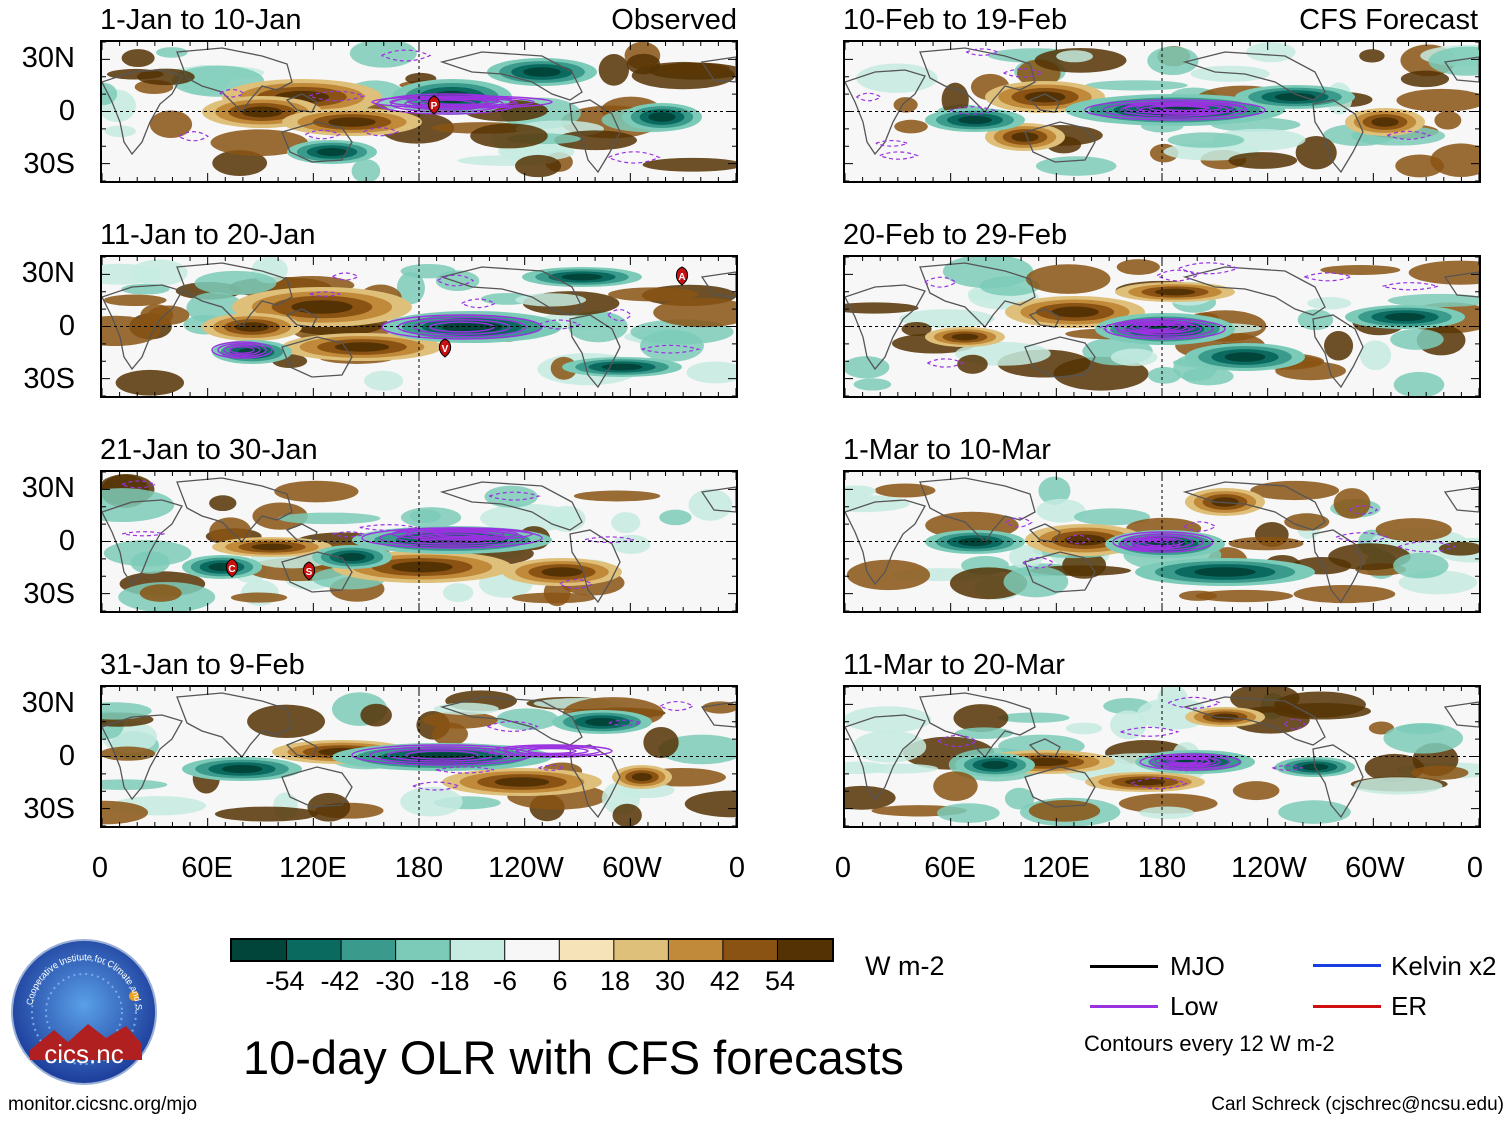 The width and height of the screenshot is (1510, 1121). I want to click on legend-label-low: Low, so click(1194, 1006).